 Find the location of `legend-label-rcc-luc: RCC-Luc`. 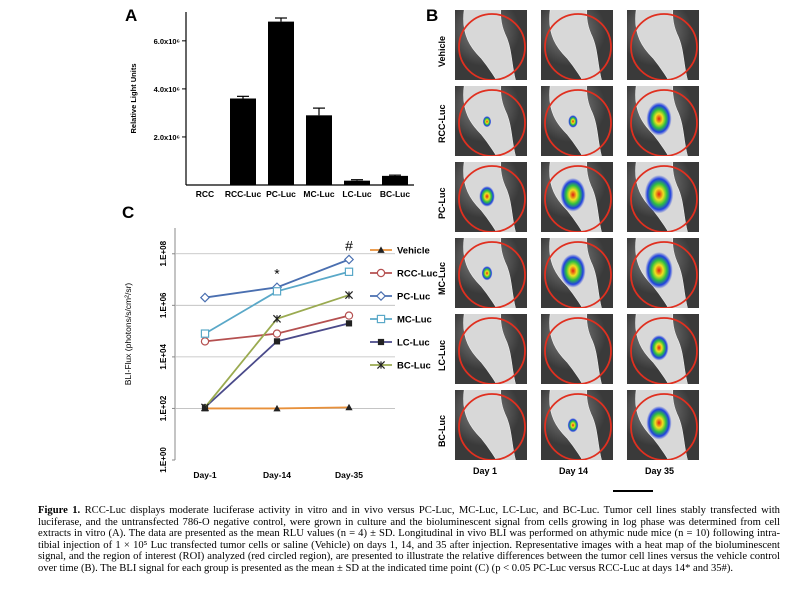

legend-label-rcc-luc: RCC-Luc is located at coordinates (417, 274).